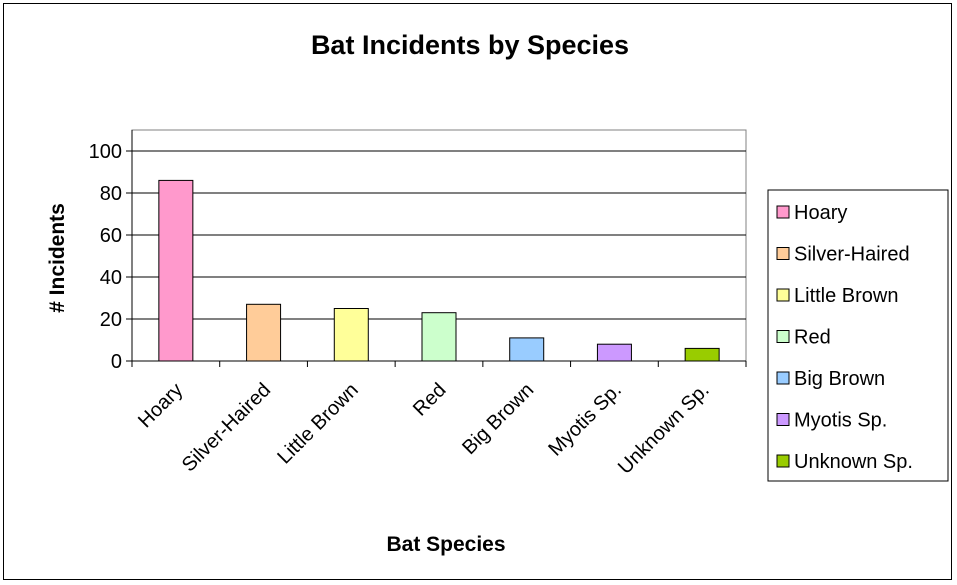  I want to click on legend-label: Little Brown, so click(846, 296).